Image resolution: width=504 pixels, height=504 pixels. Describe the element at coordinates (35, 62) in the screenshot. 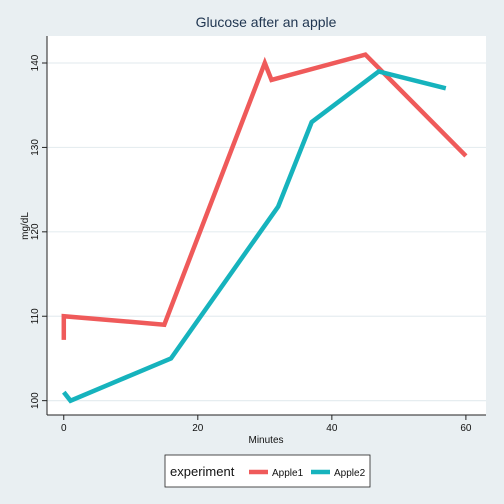

I see `y-tick-label: 140` at that location.